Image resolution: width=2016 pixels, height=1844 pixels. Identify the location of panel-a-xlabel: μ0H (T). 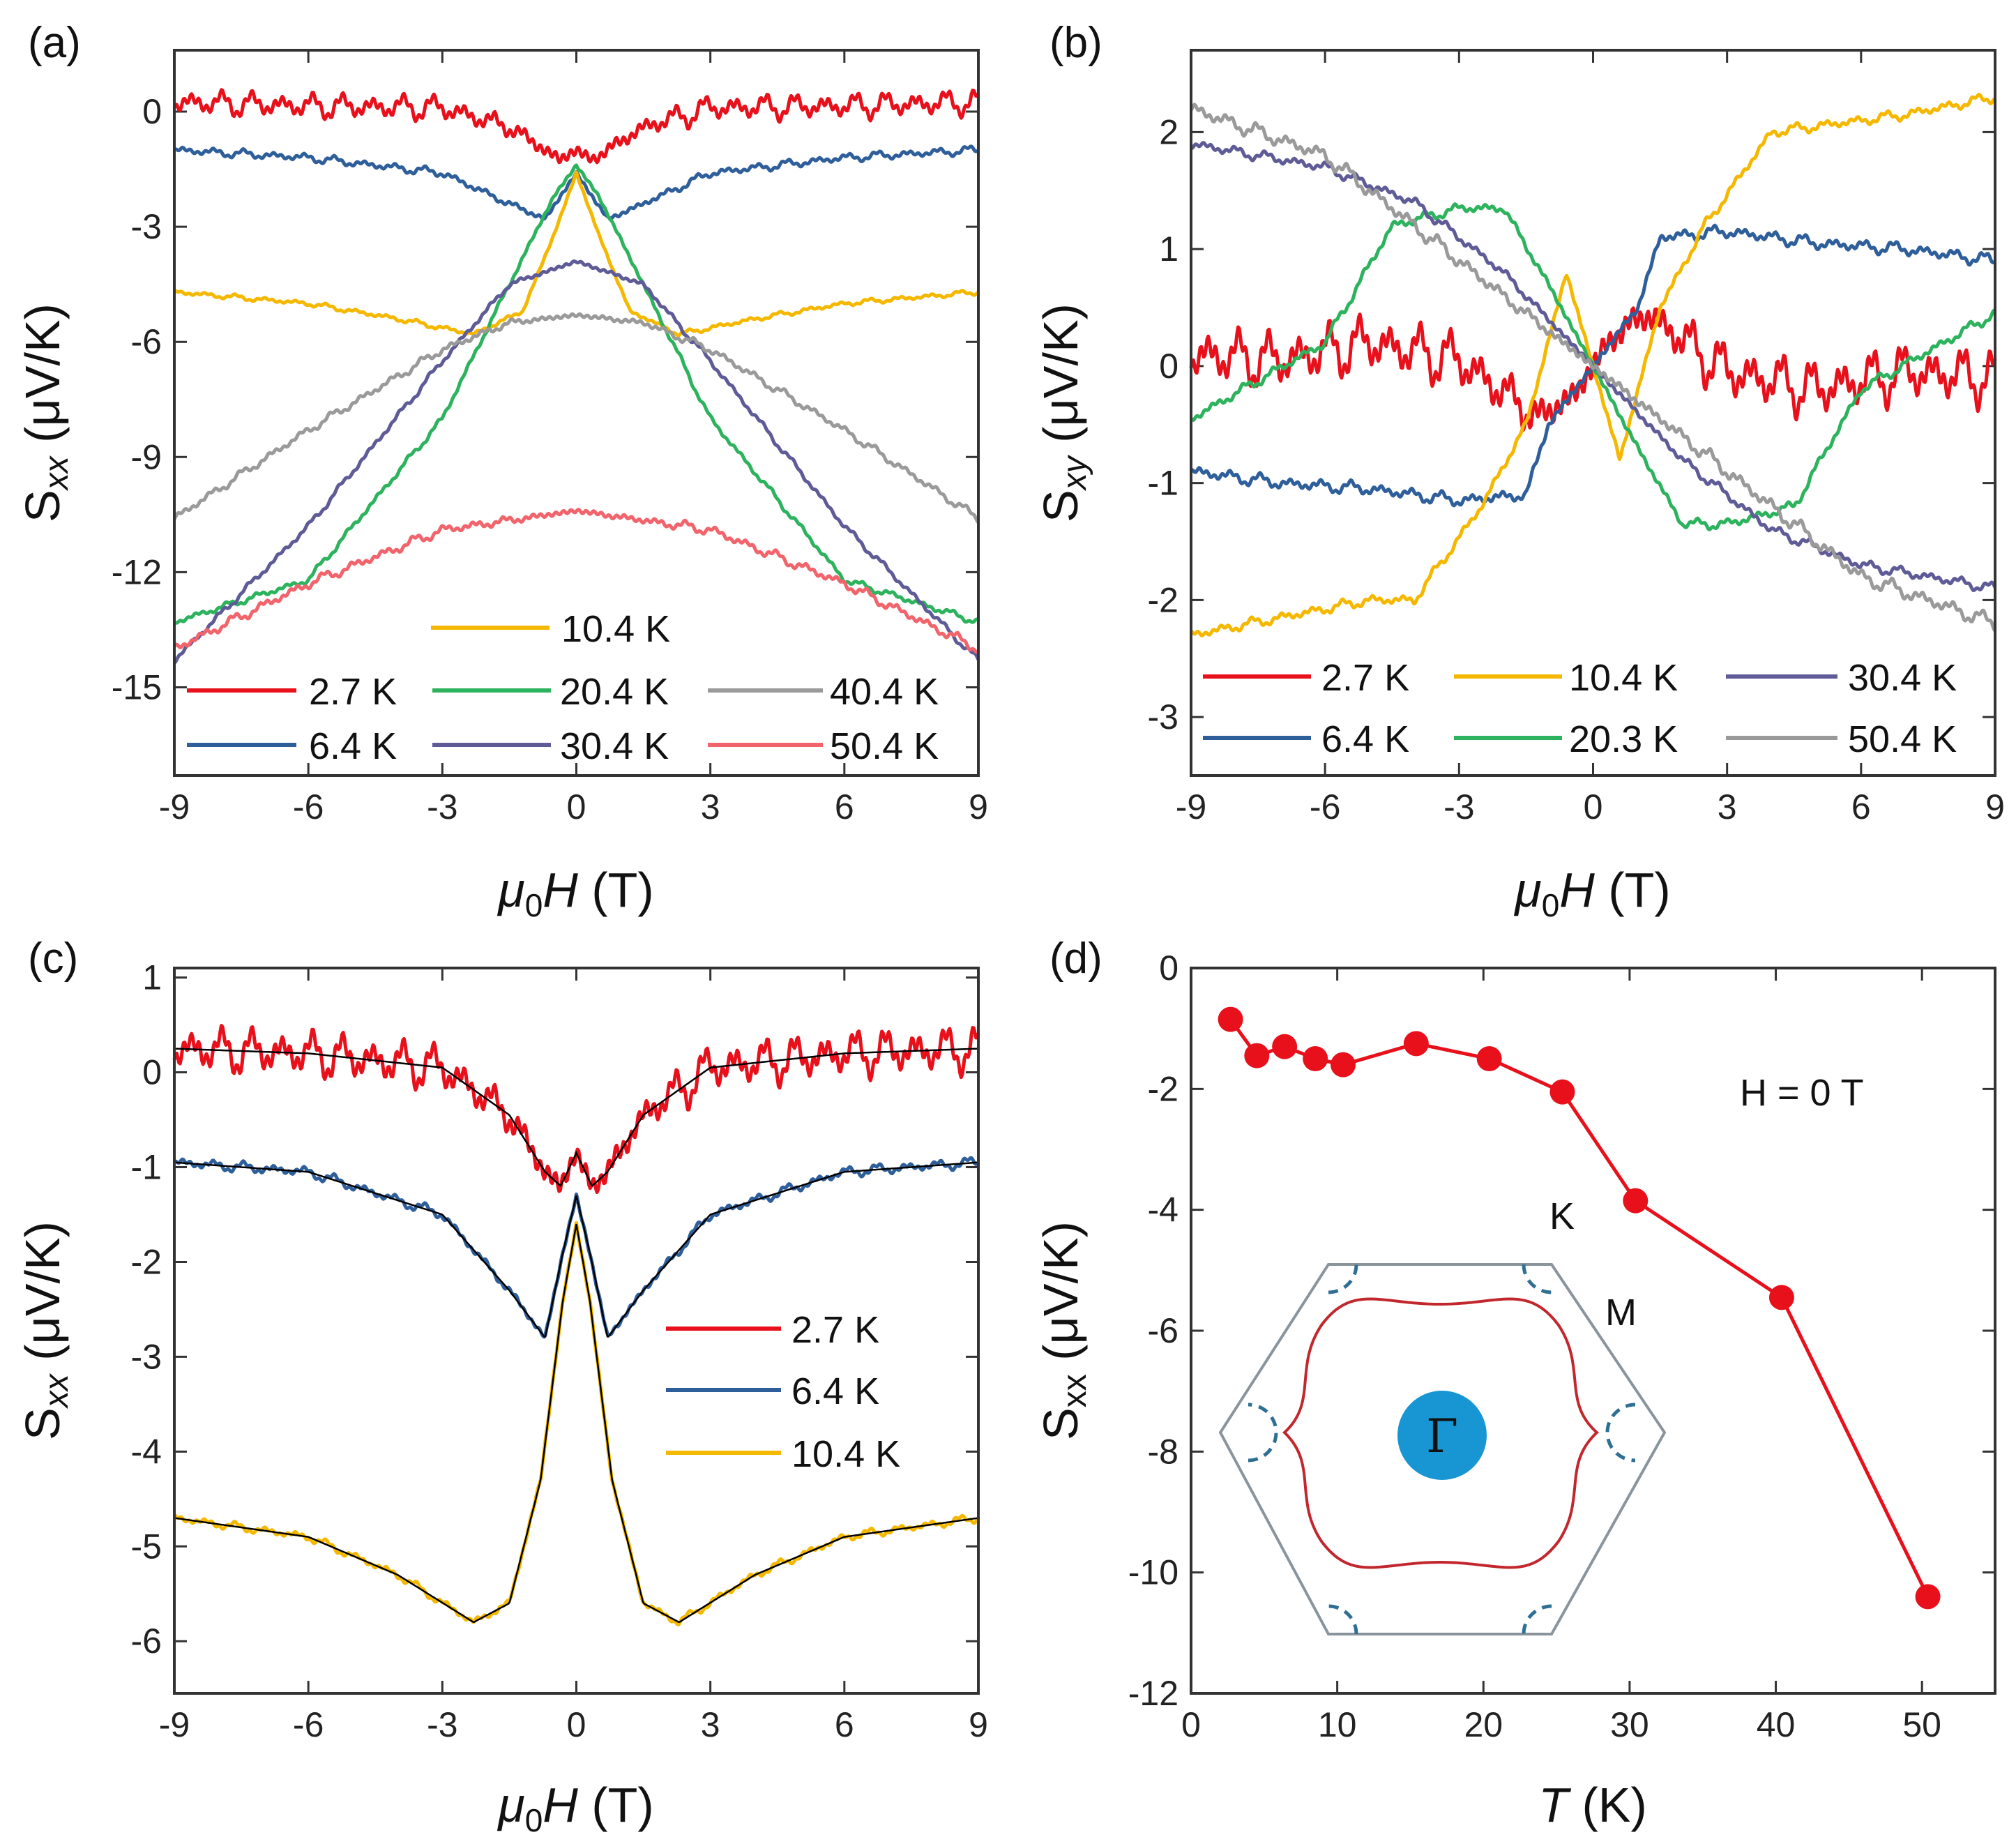
(575, 893).